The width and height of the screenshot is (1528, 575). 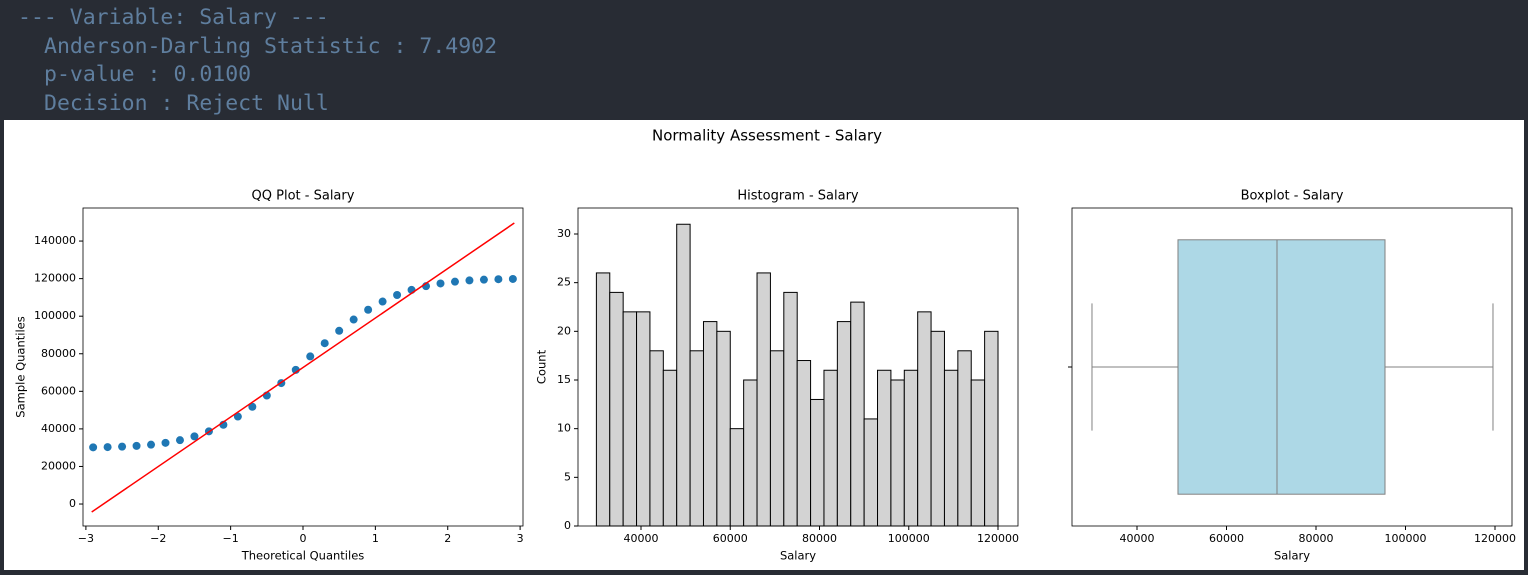 What do you see at coordinates (303, 196) in the screenshot?
I see `subplot-title: QQ Plot - Salary` at bounding box center [303, 196].